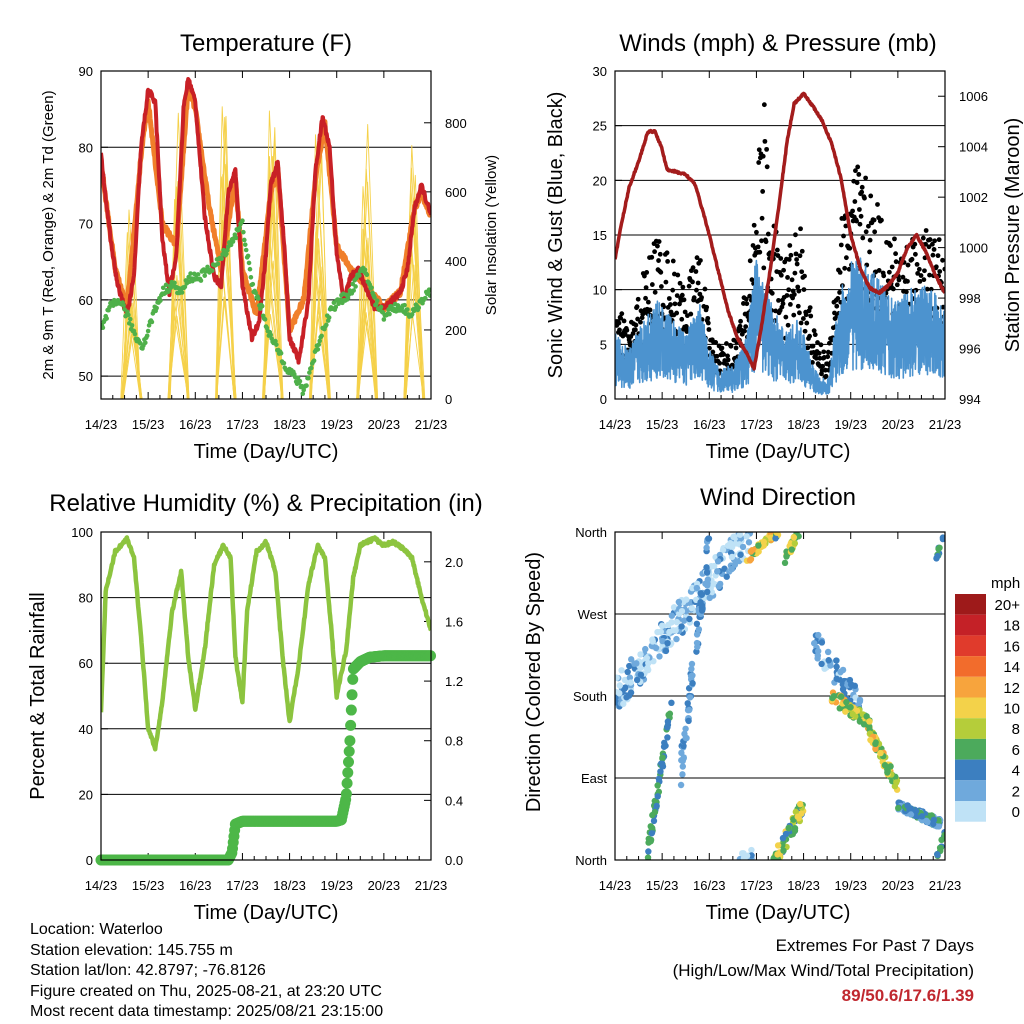 This screenshot has height=1024, width=1024. Describe the element at coordinates (1016, 812) in the screenshot. I see `colorbar-label: 0` at that location.